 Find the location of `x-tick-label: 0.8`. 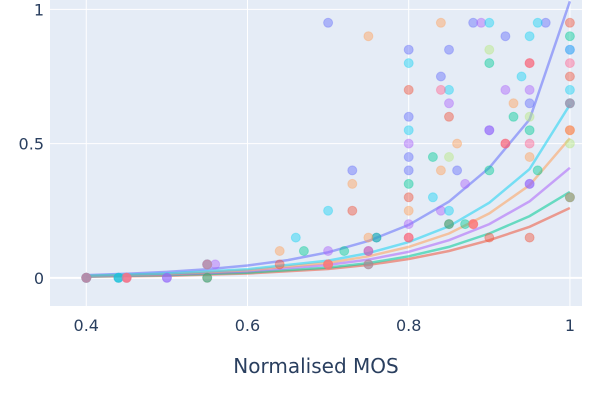

x-tick-label: 0.8 is located at coordinates (408, 325).